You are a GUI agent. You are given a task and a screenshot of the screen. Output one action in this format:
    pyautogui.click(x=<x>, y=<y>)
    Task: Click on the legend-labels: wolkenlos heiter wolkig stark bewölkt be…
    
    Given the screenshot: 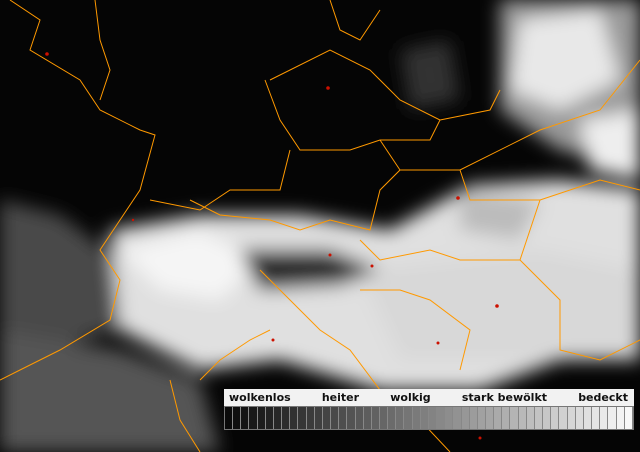 What is the action you would take?
    pyautogui.click(x=429, y=397)
    